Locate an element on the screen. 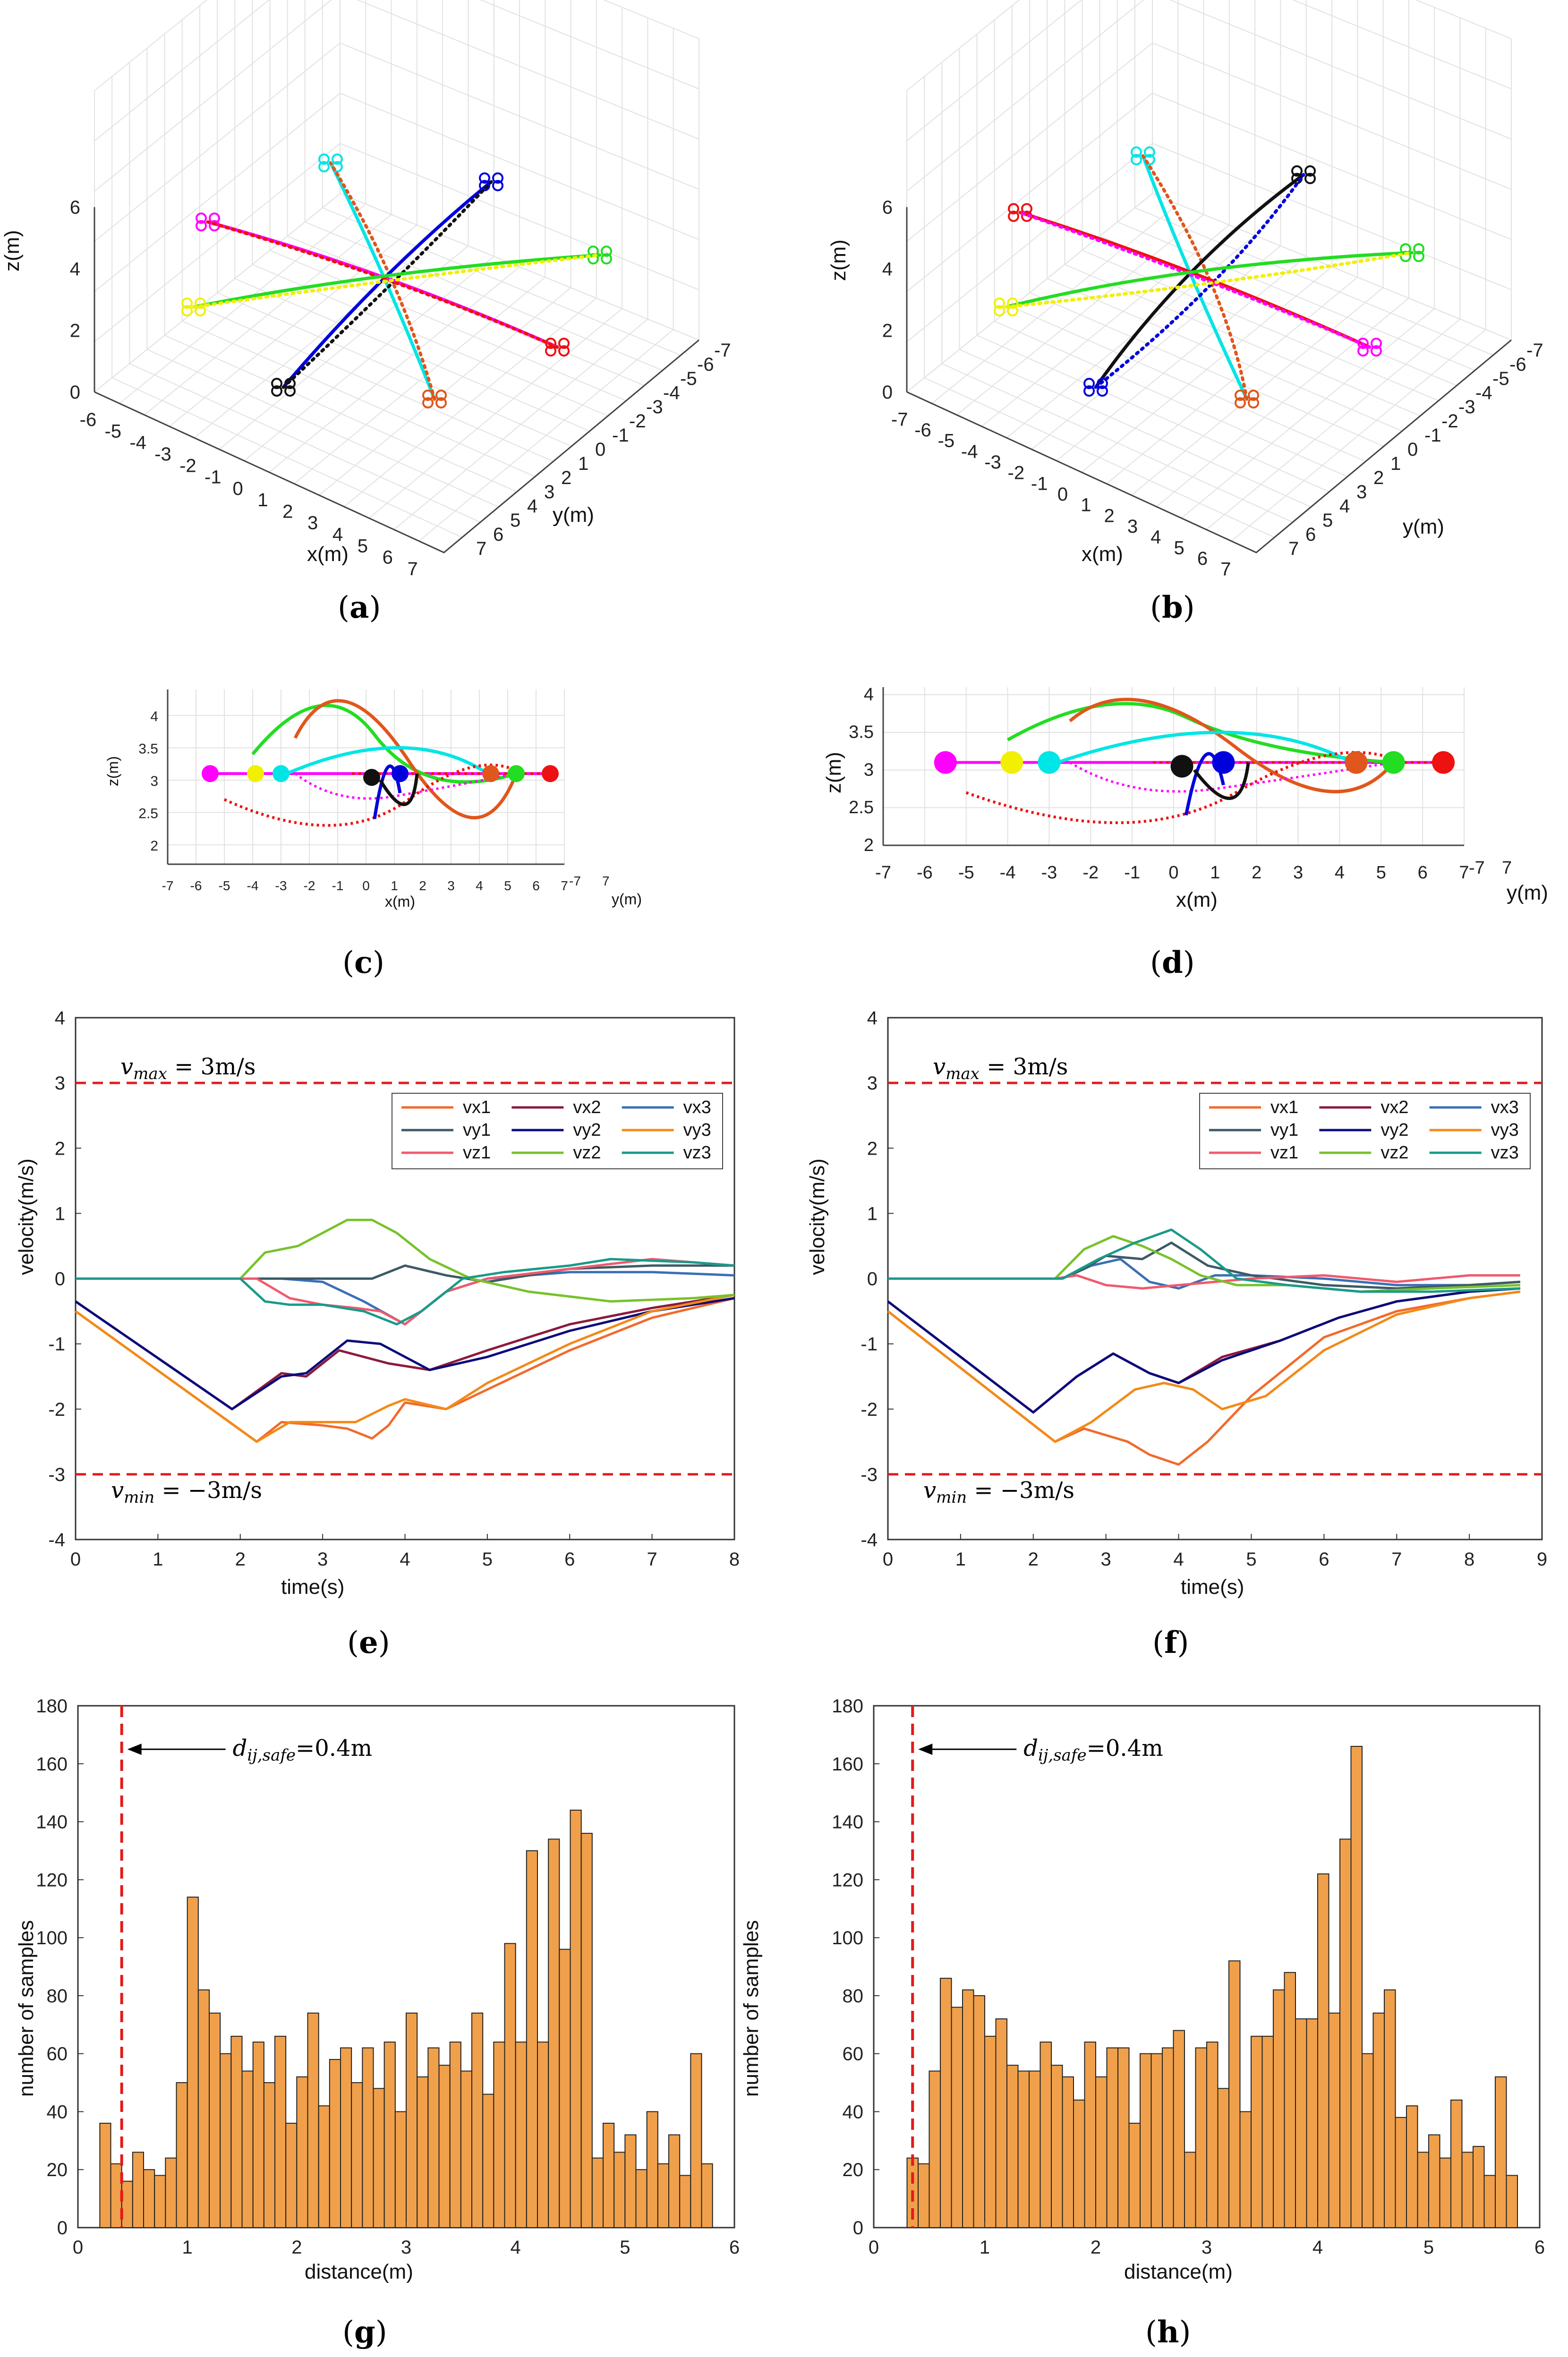 This screenshot has height=2357, width=1568. axis-edge is located at coordinates (1209, 446).